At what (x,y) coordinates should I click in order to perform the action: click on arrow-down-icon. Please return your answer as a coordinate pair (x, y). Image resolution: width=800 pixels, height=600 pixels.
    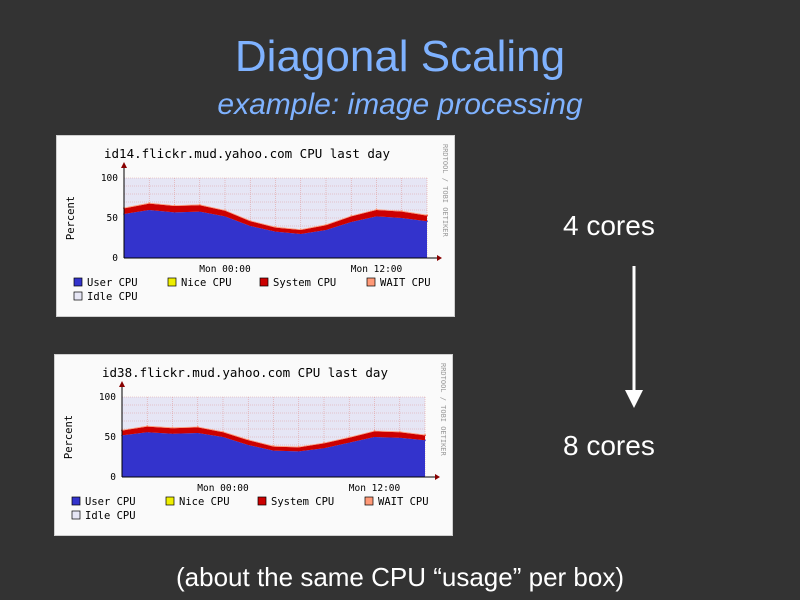
    Looking at the image, I should click on (634, 337).